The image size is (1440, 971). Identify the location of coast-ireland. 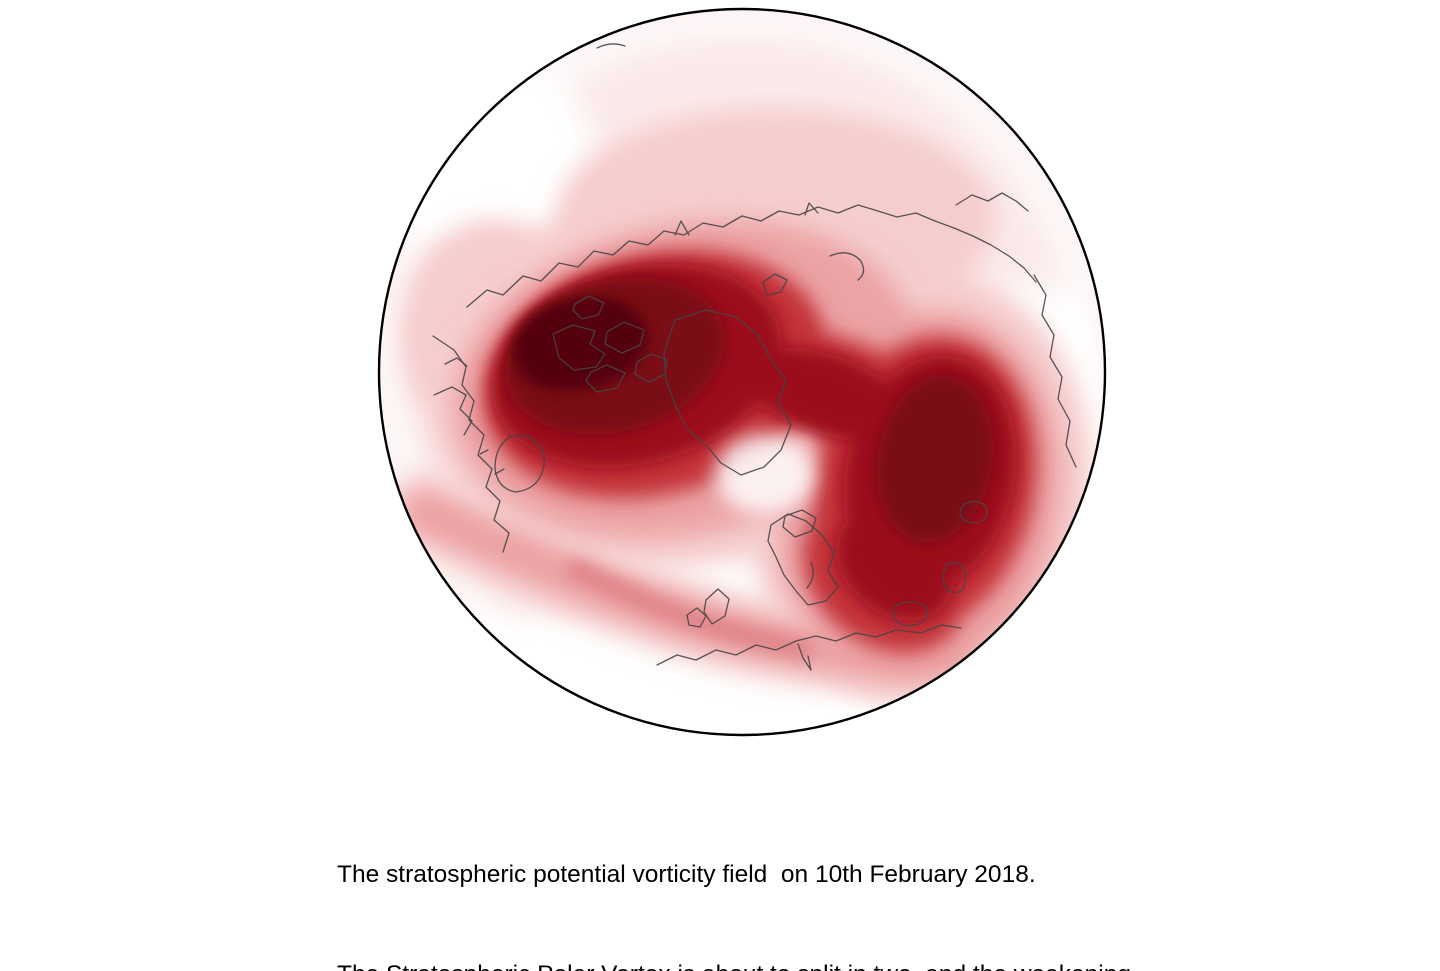
(696, 617).